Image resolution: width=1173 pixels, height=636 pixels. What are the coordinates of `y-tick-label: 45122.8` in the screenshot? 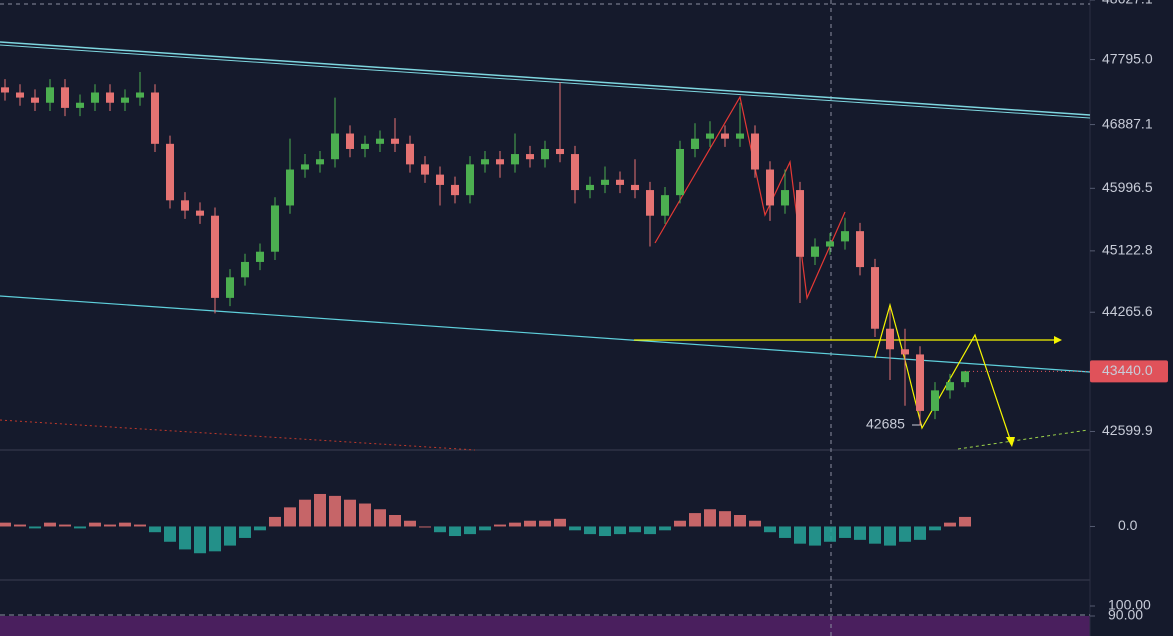 It's located at (1127, 250).